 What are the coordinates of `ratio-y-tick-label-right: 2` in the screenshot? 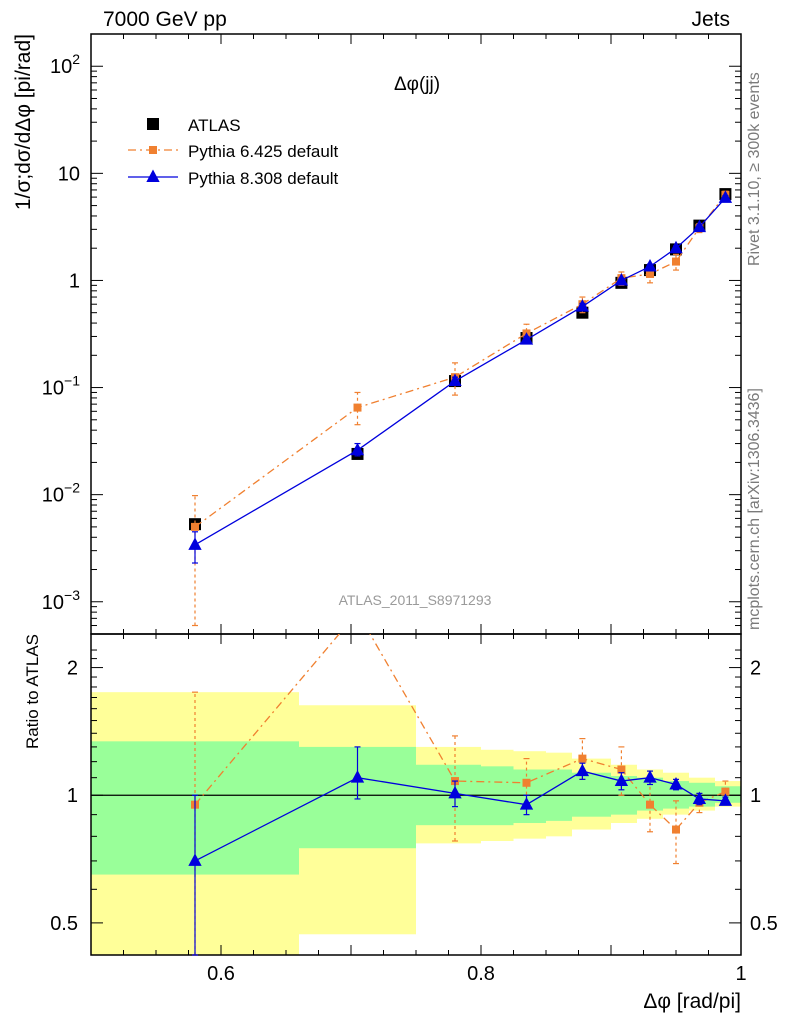 It's located at (755, 669).